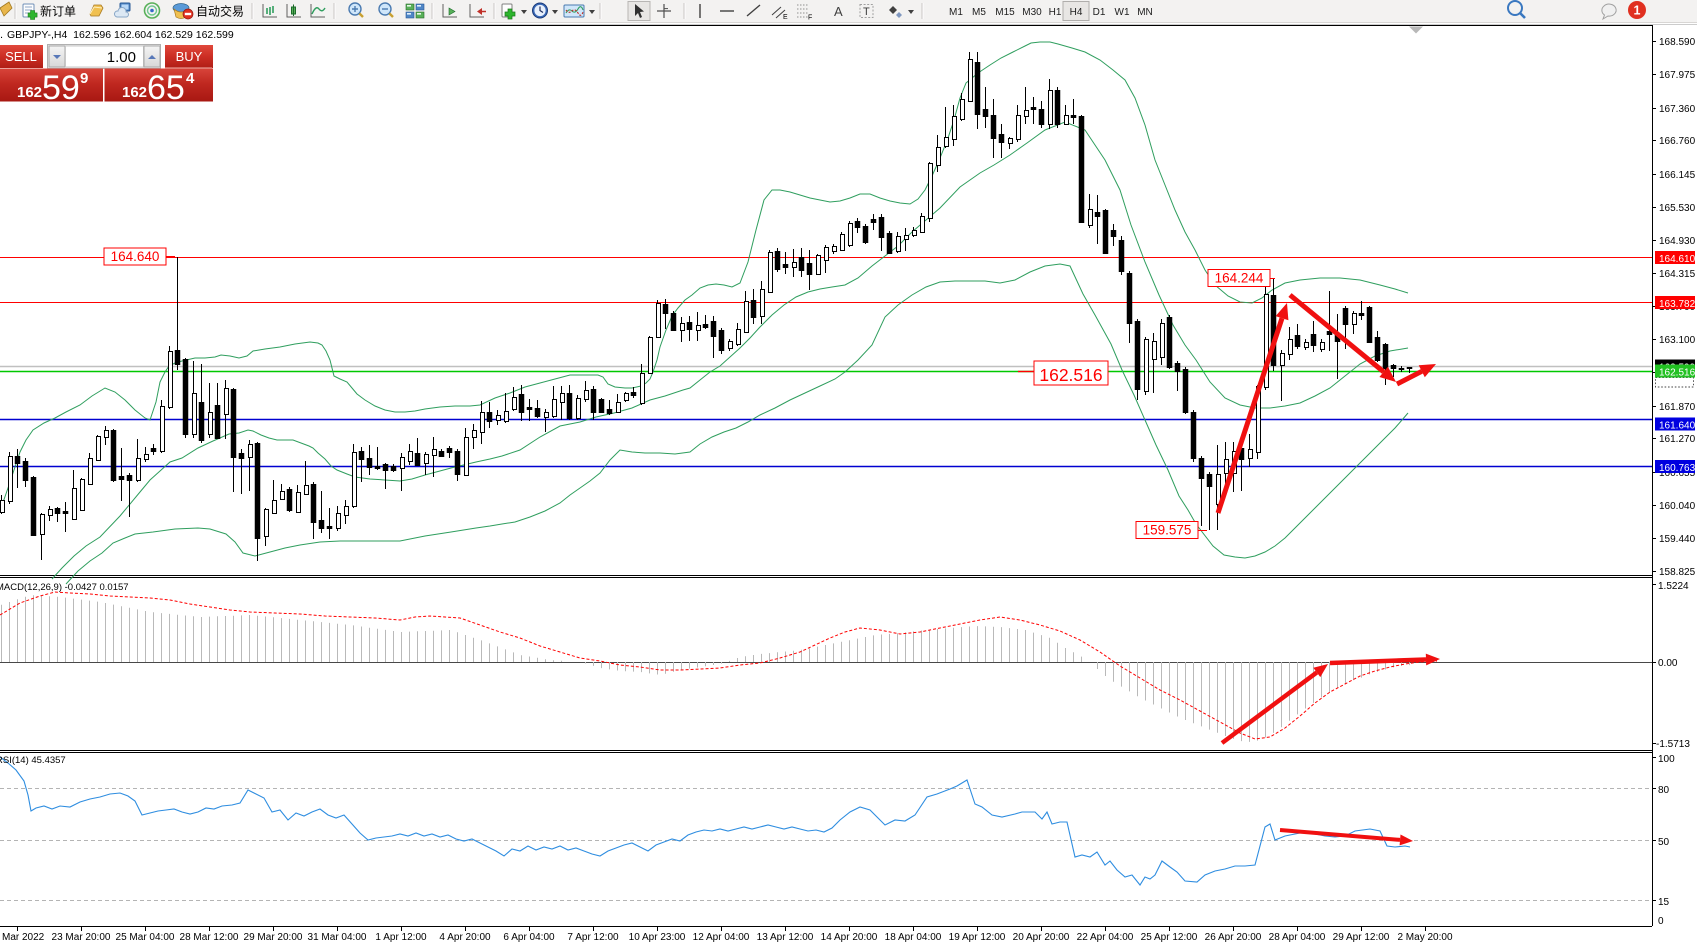  Describe the element at coordinates (1145, 12) in the screenshot. I see `svg-text: MN` at that location.